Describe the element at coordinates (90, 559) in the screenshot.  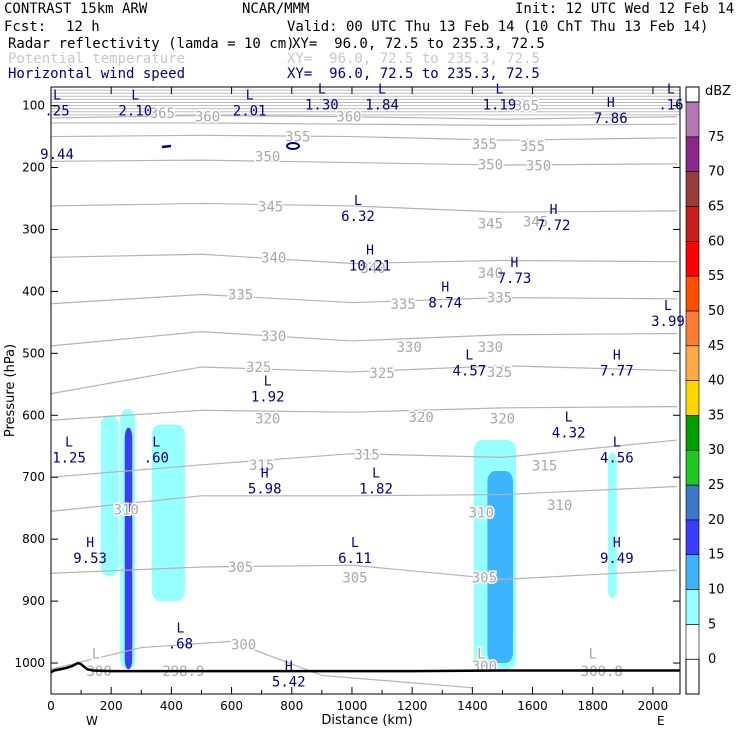
I see `wind-extremum-value: 9.53` at that location.